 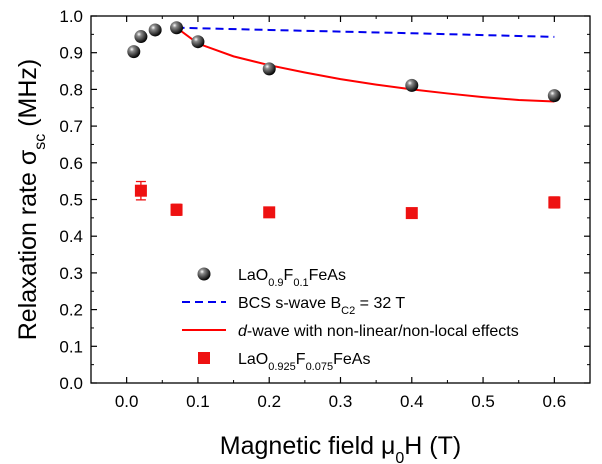 What do you see at coordinates (269, 401) in the screenshot?
I see `x-tick-label: 0.2` at bounding box center [269, 401].